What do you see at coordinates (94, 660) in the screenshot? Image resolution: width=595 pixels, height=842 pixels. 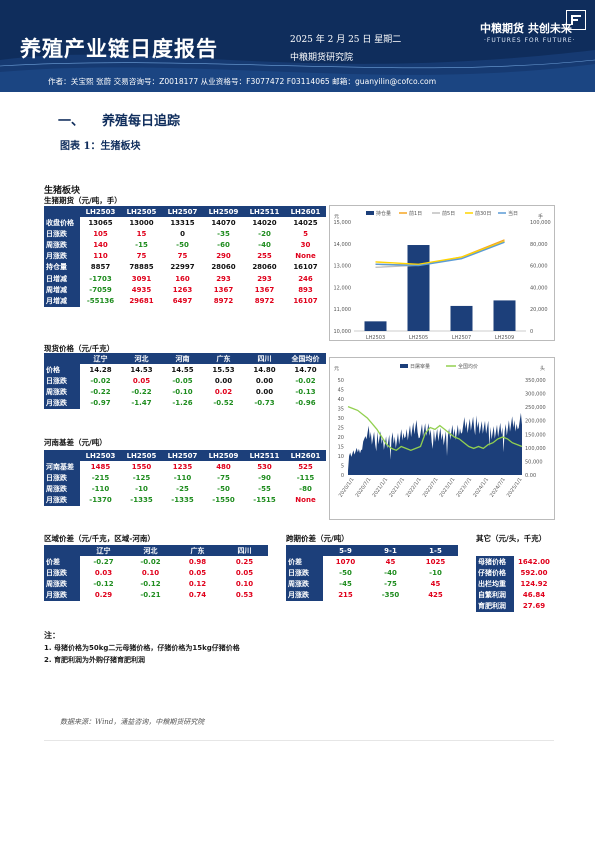 I see `note-item-2: 2. 育肥利润为外购仔猪育肥利润` at bounding box center [94, 660].